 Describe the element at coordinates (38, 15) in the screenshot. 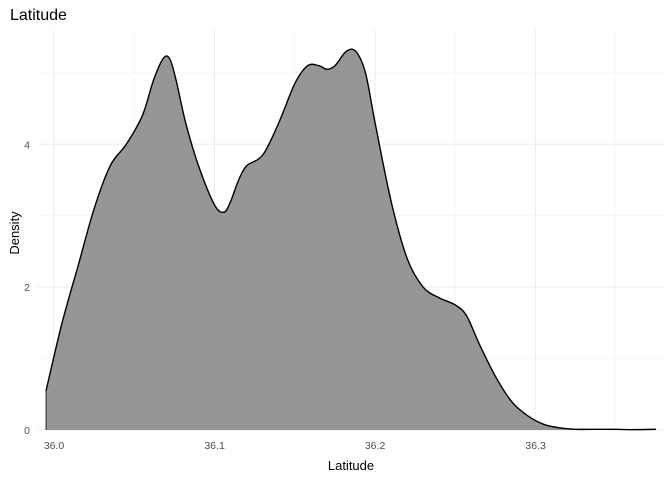

I see `chart-title: Latitude` at that location.